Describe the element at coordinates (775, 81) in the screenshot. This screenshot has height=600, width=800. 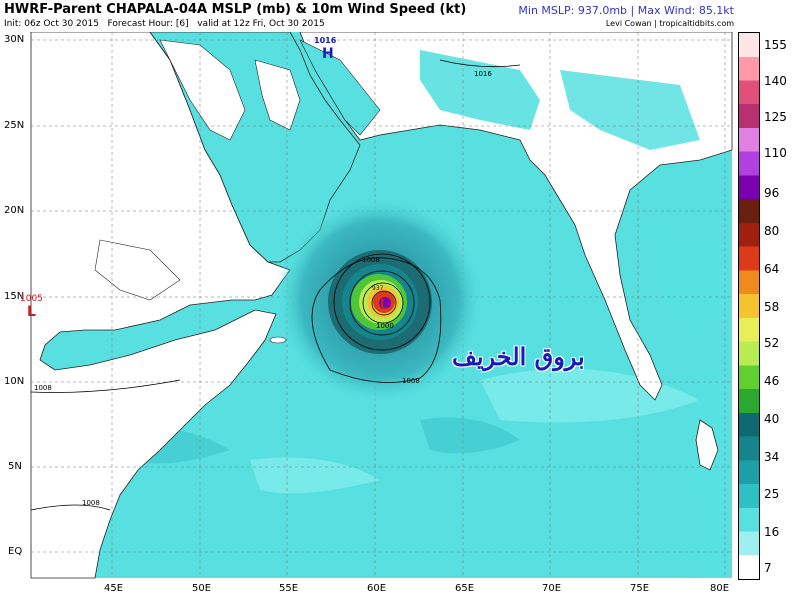
I see `colorbar-label: 140` at that location.